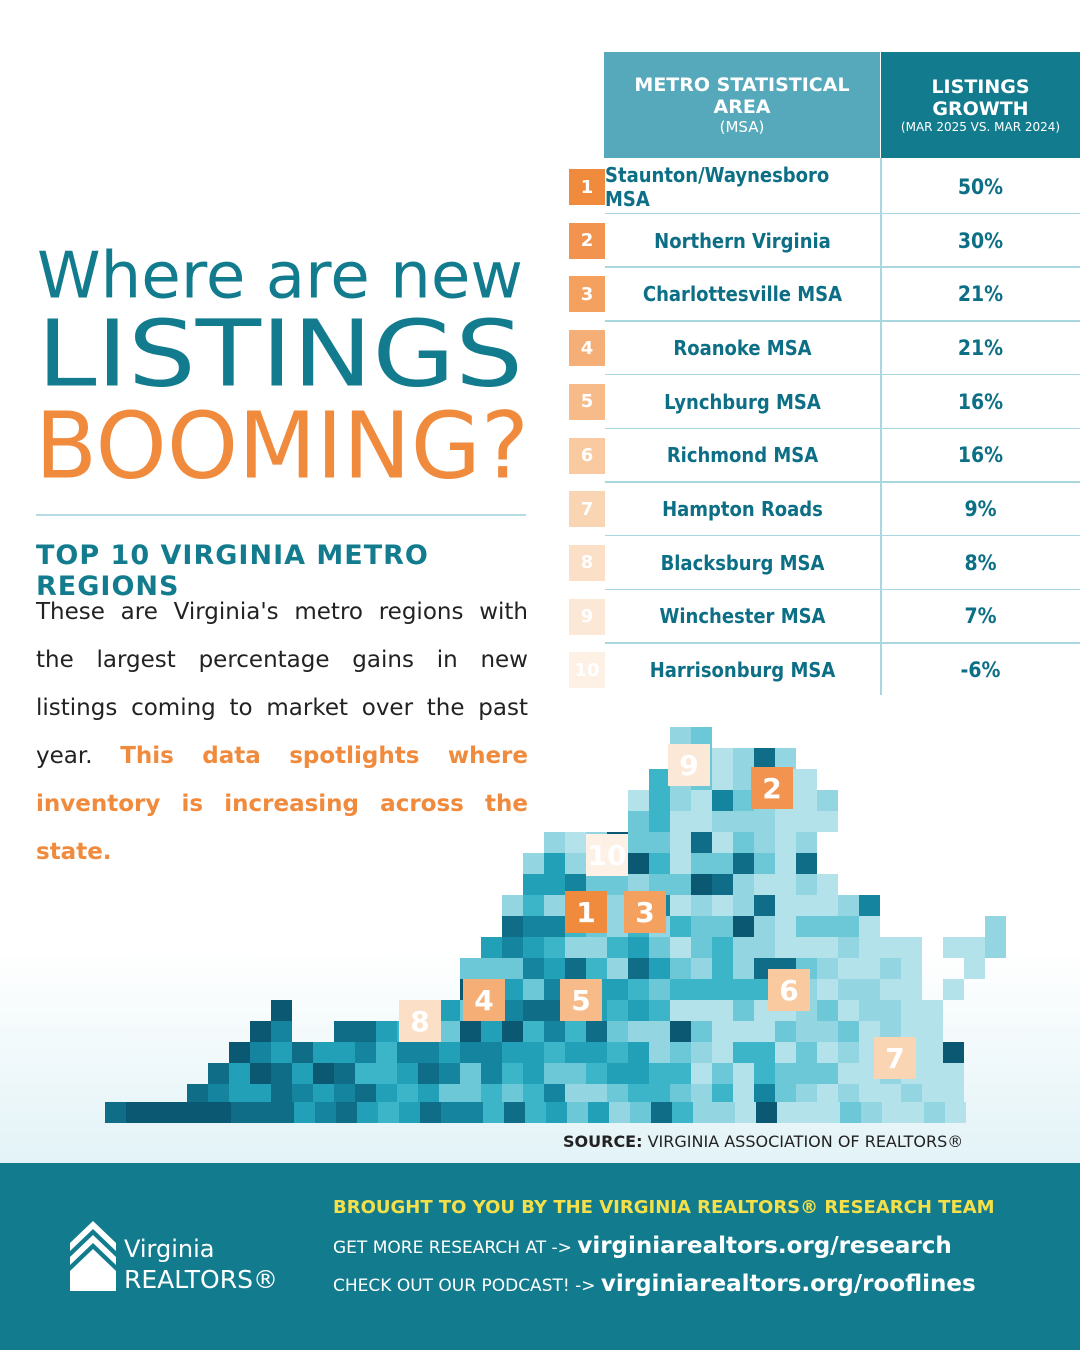 This screenshot has height=1350, width=1080. What do you see at coordinates (788, 1284) in the screenshot?
I see `podcast-link: virginiarealtors.org/rooflines` at bounding box center [788, 1284].